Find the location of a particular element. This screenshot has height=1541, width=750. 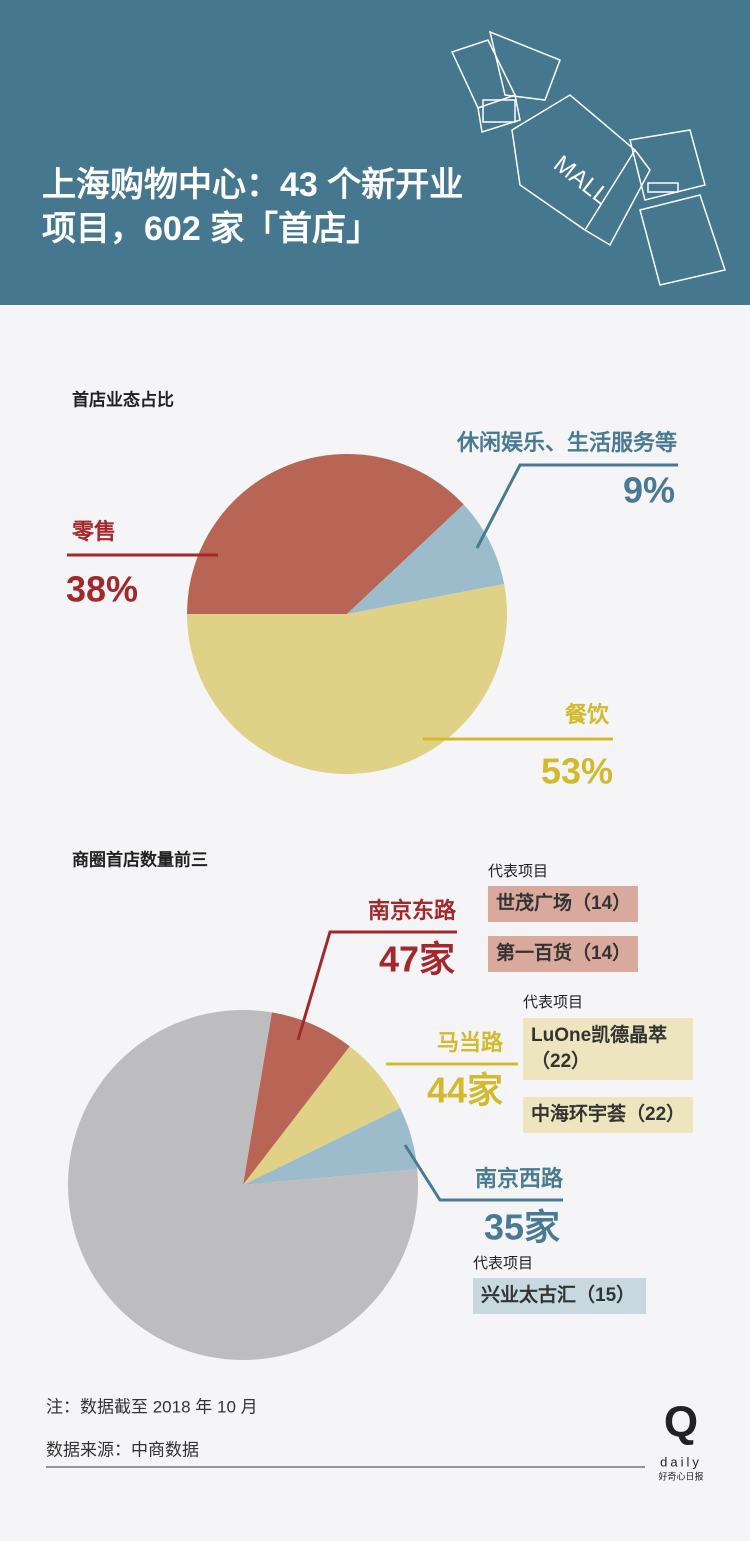

project-tag: 世茂广场（14） is located at coordinates (563, 904).